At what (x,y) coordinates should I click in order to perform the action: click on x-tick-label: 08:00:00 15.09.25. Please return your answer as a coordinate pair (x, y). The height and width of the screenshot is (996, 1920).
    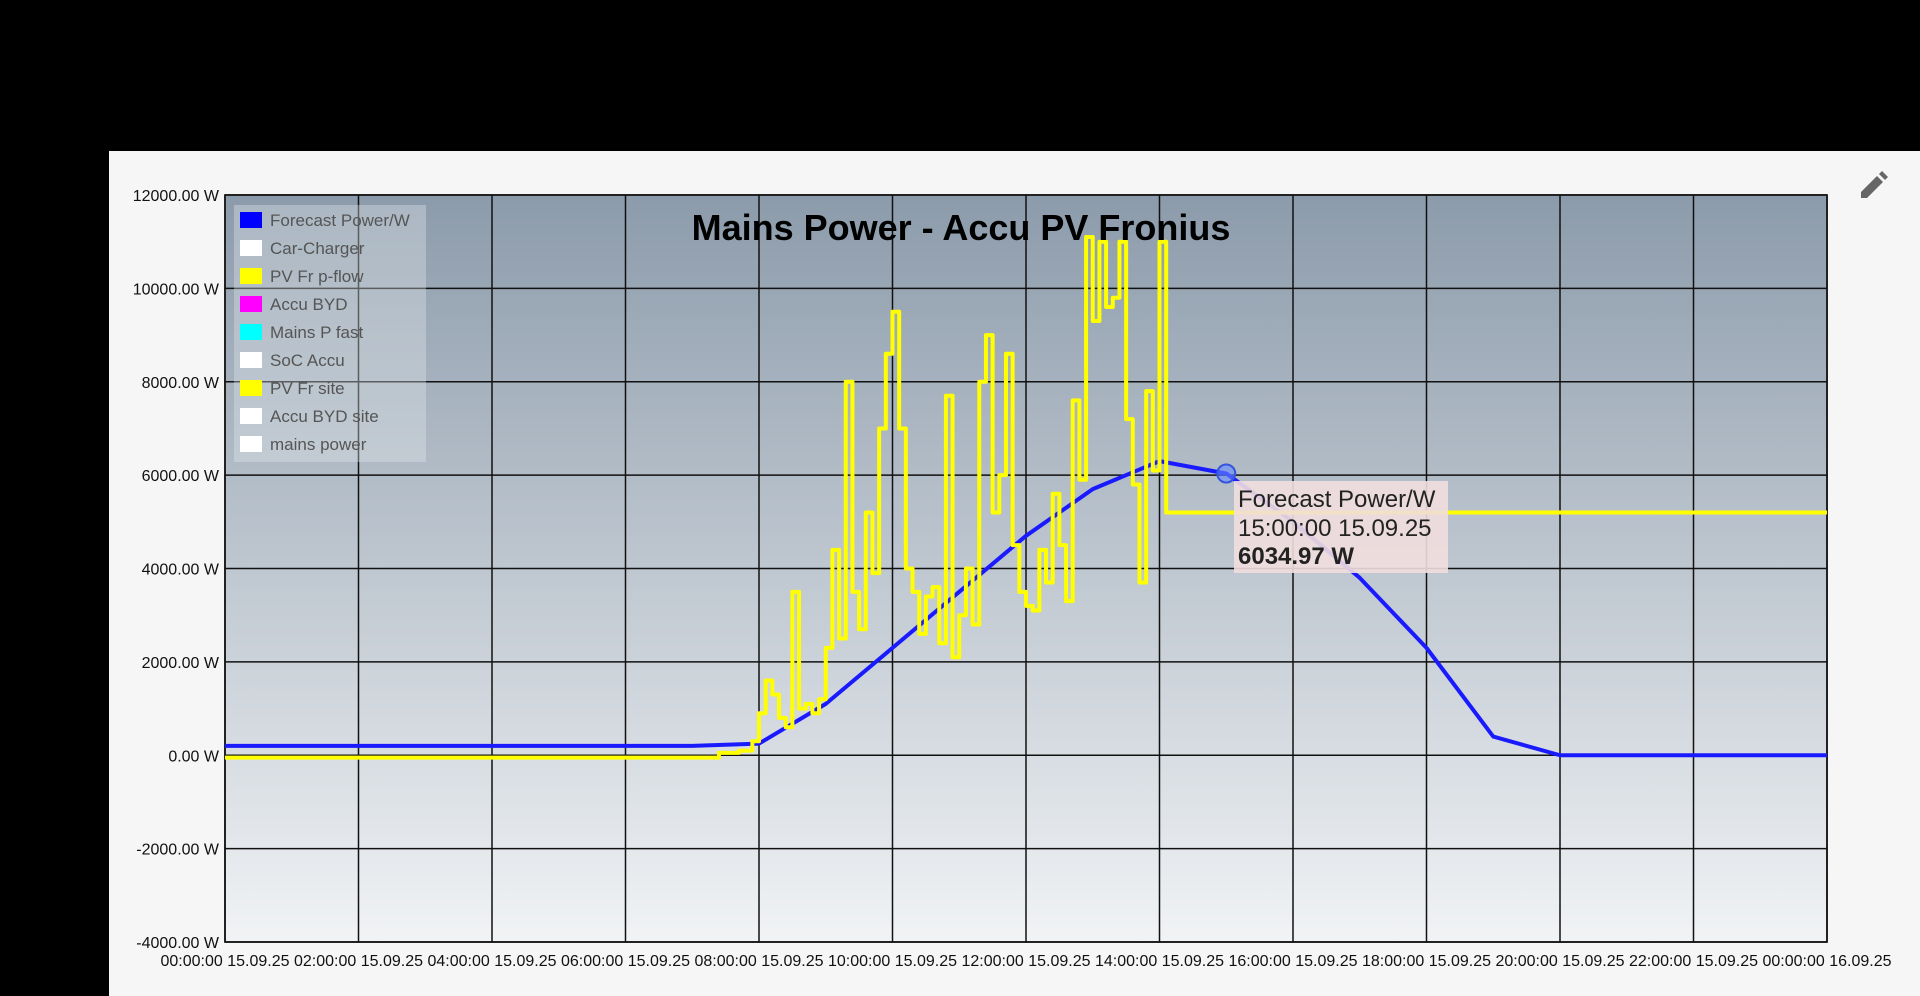
    Looking at the image, I should click on (758, 961).